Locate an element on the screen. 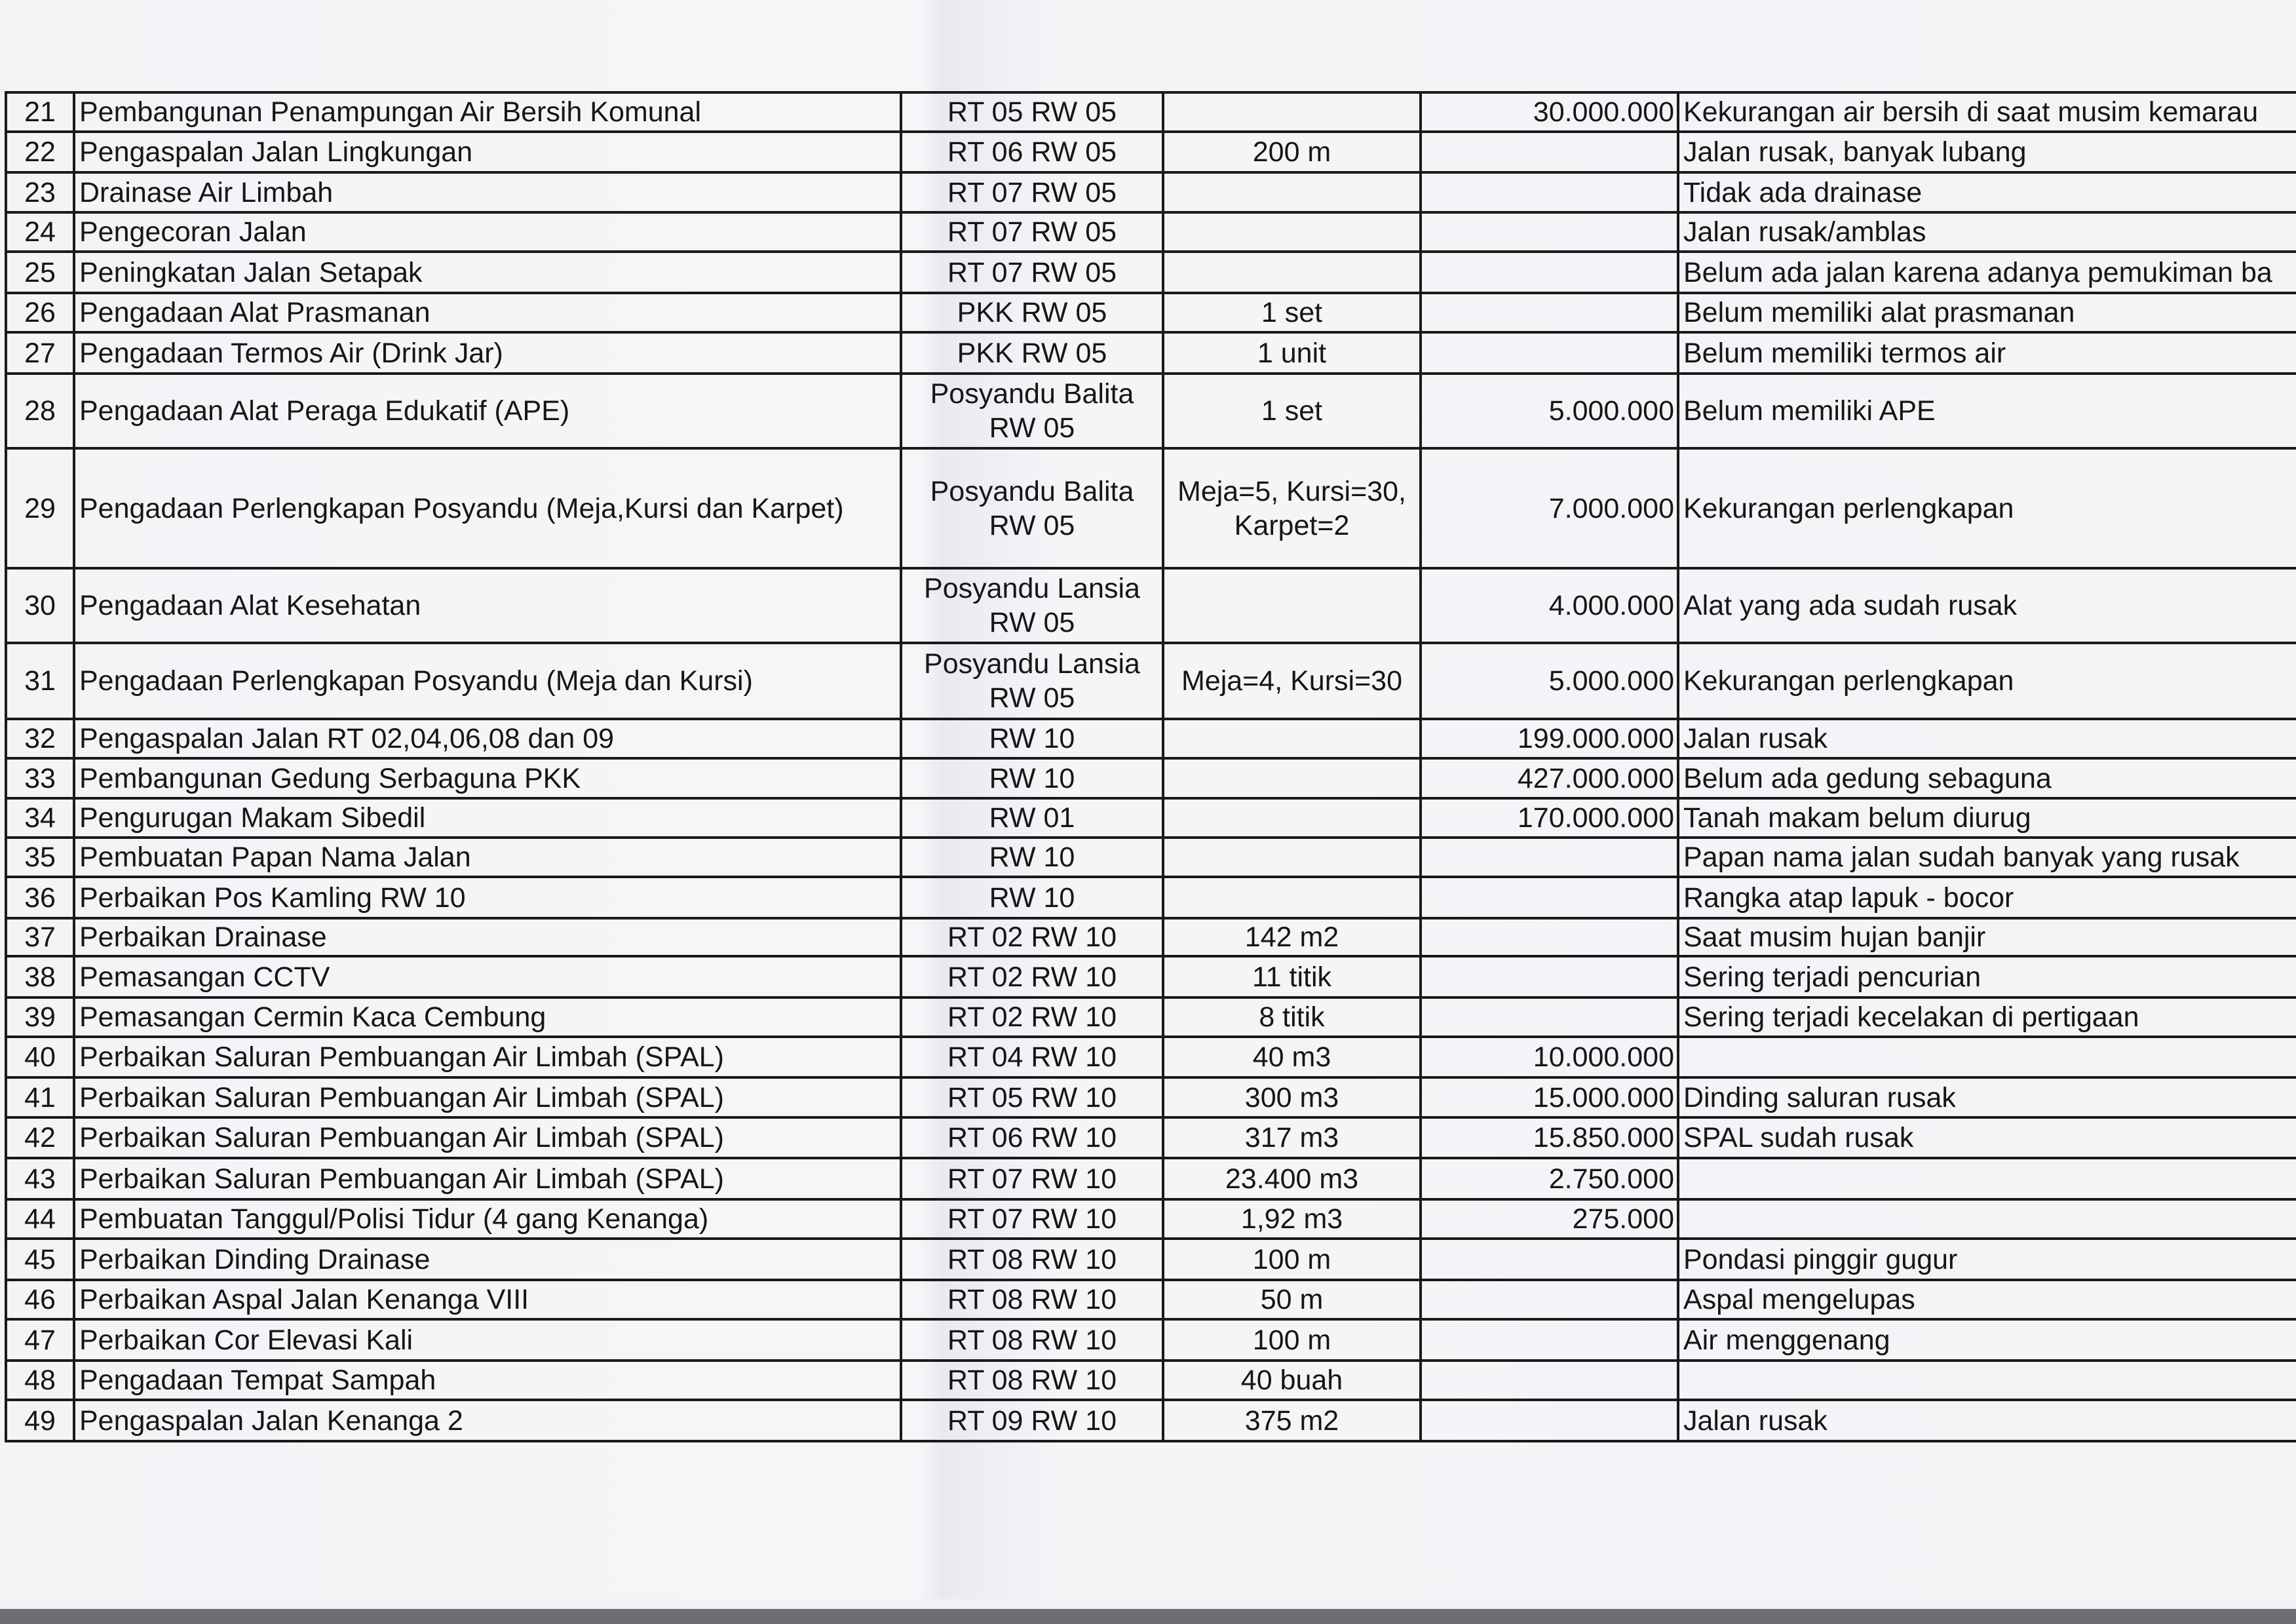 Image resolution: width=2296 pixels, height=1624 pixels. cell-cost: 4.000.000 is located at coordinates (1549, 605).